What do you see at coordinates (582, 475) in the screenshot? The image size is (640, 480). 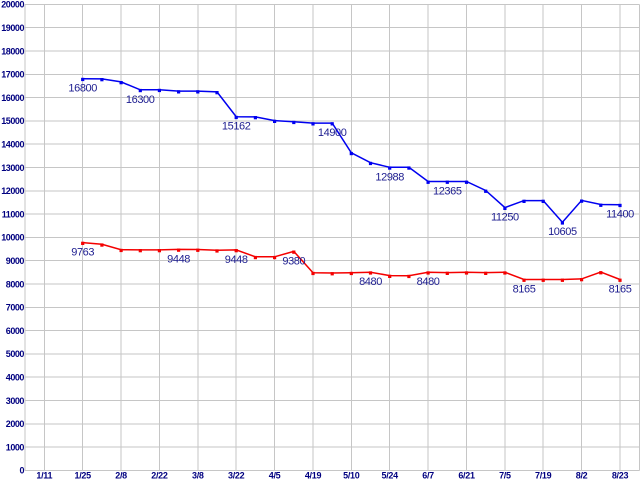 I see `svg-text: 8/2` at bounding box center [582, 475].